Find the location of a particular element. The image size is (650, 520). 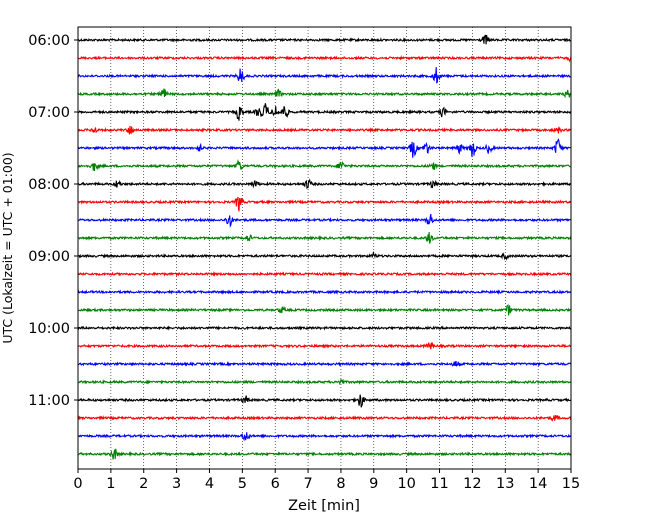

y-axis-ticks: 06:00 07:00 08:00 09:00 10:00 11:00 is located at coordinates (53, 221).